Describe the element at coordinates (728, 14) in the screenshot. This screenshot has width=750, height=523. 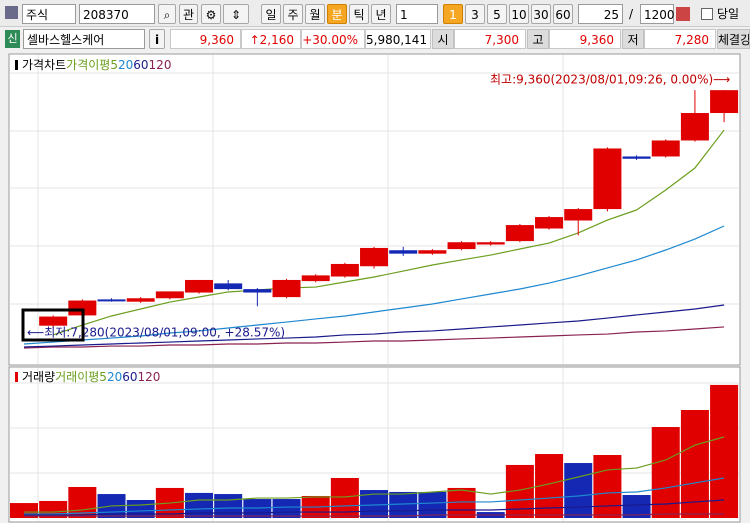
I see `today-label: 당일` at that location.